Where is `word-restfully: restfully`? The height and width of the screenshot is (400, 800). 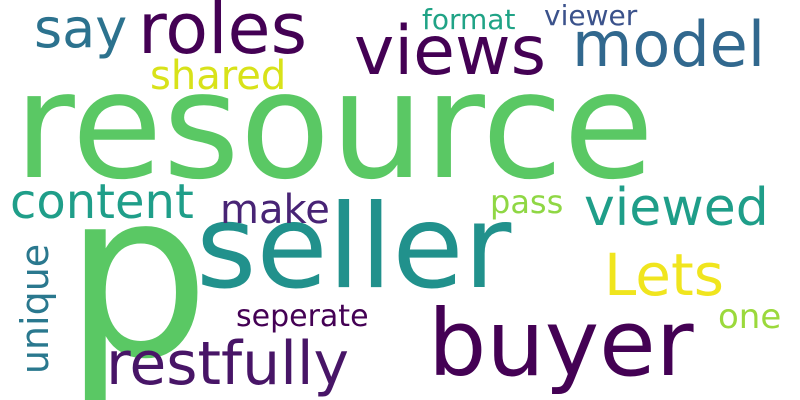 word-restfully: restfully is located at coordinates (228, 364).